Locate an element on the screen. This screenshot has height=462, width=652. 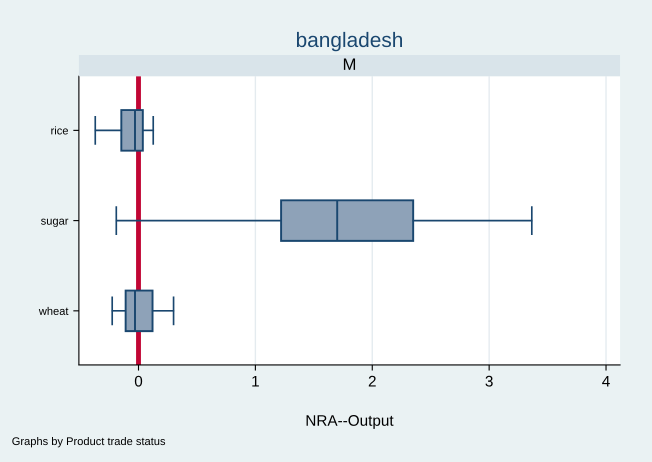
x-tick-label: 2 is located at coordinates (372, 381).